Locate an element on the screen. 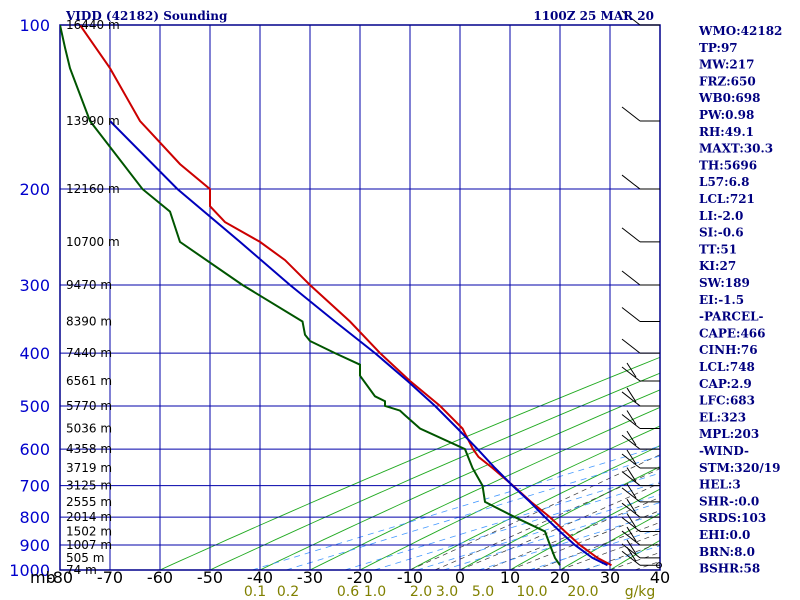 The image size is (800, 600). temperature-tick-label: 40 is located at coordinates (660, 577).